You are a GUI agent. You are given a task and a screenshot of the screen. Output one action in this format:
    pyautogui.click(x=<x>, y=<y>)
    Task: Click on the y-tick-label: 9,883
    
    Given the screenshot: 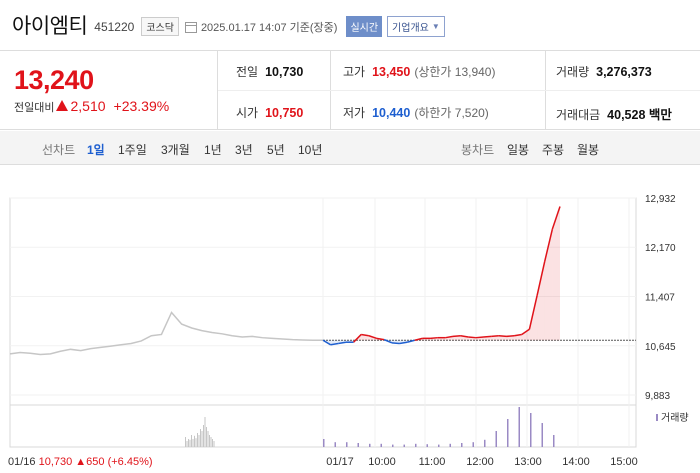 What is the action you would take?
    pyautogui.click(x=657, y=396)
    